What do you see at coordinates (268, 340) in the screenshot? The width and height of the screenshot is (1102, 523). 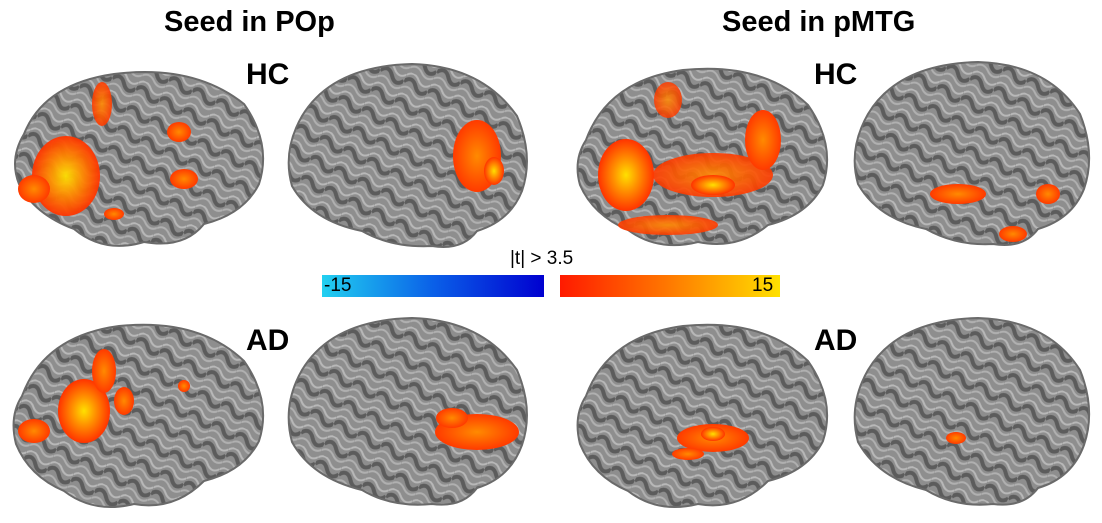 I see `label-ad-left: AD` at bounding box center [268, 340].